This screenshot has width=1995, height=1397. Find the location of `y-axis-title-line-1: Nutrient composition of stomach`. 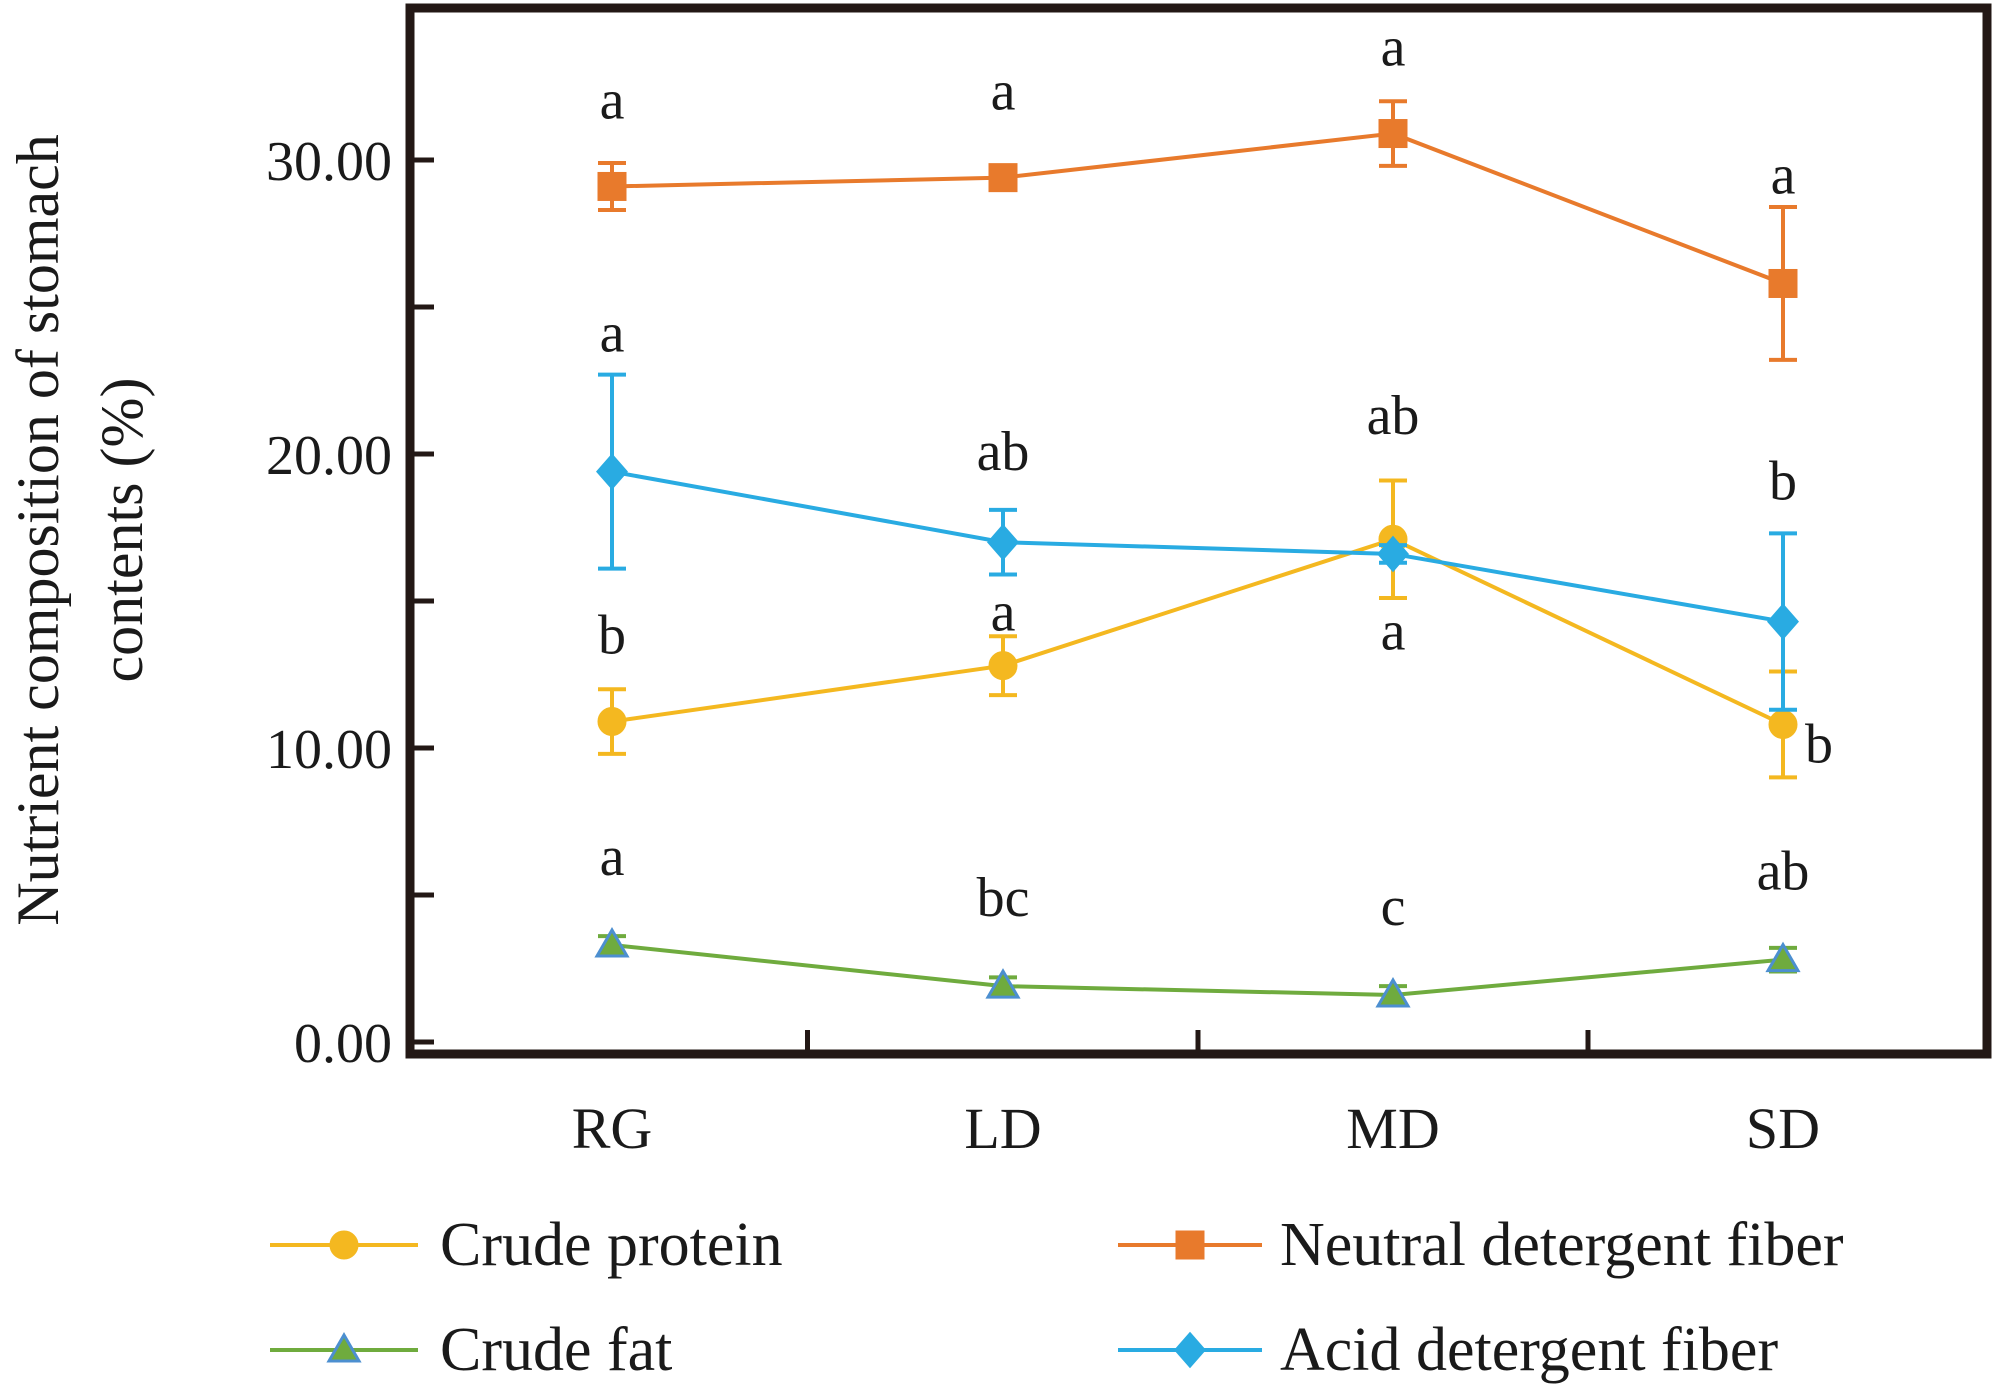

y-axis-title-line-1: Nutrient composition of stomach is located at coordinates (38, 530).